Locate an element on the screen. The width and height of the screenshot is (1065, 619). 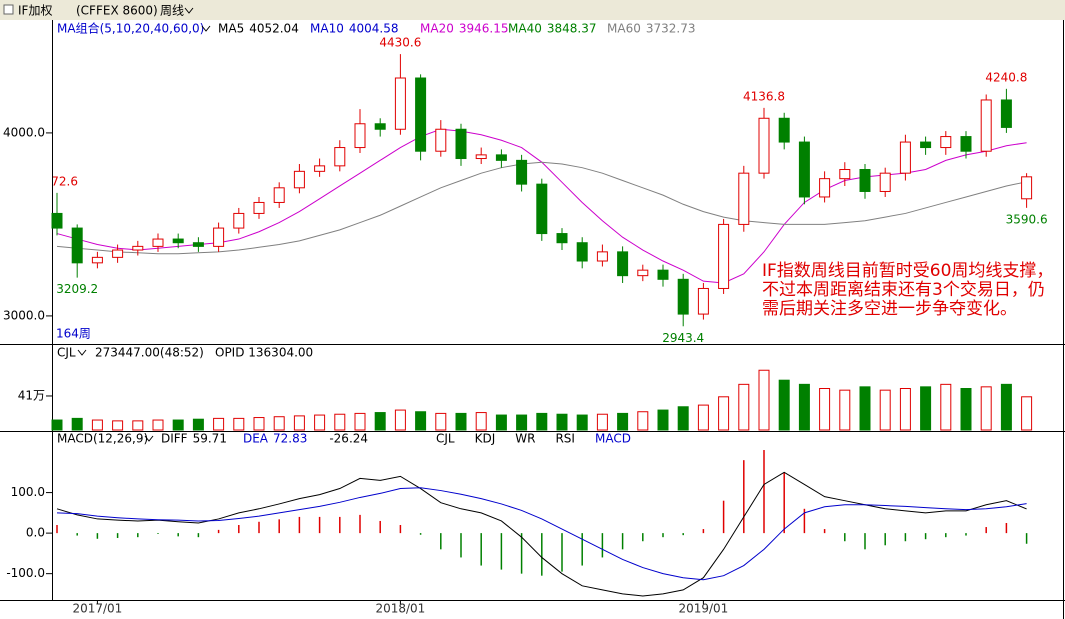
legend-name: MA60 is located at coordinates (624, 29).